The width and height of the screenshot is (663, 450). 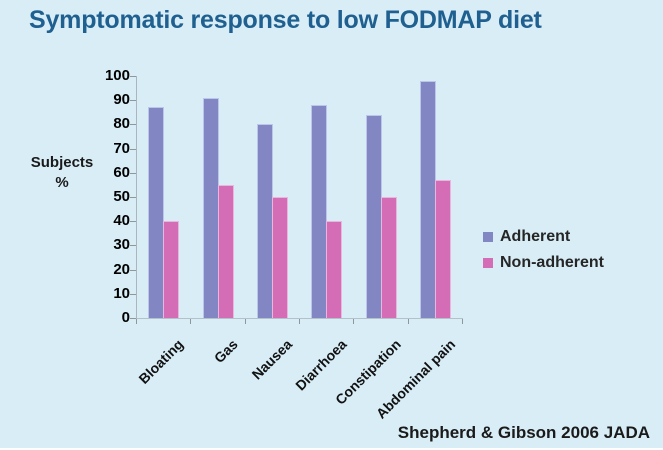 I want to click on chart-title: Symptomatic response to low FODMAP diet, so click(x=285, y=20).